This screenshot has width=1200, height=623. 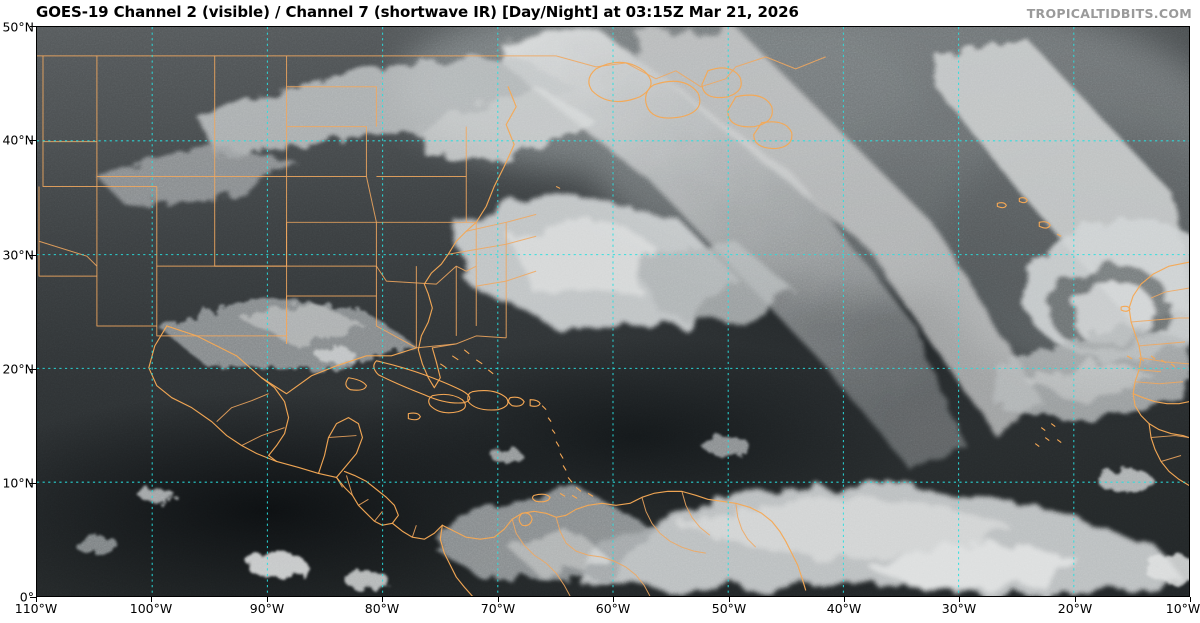 I want to click on source-watermark: TROPICALTIDBITS.COM, so click(x=1109, y=13).